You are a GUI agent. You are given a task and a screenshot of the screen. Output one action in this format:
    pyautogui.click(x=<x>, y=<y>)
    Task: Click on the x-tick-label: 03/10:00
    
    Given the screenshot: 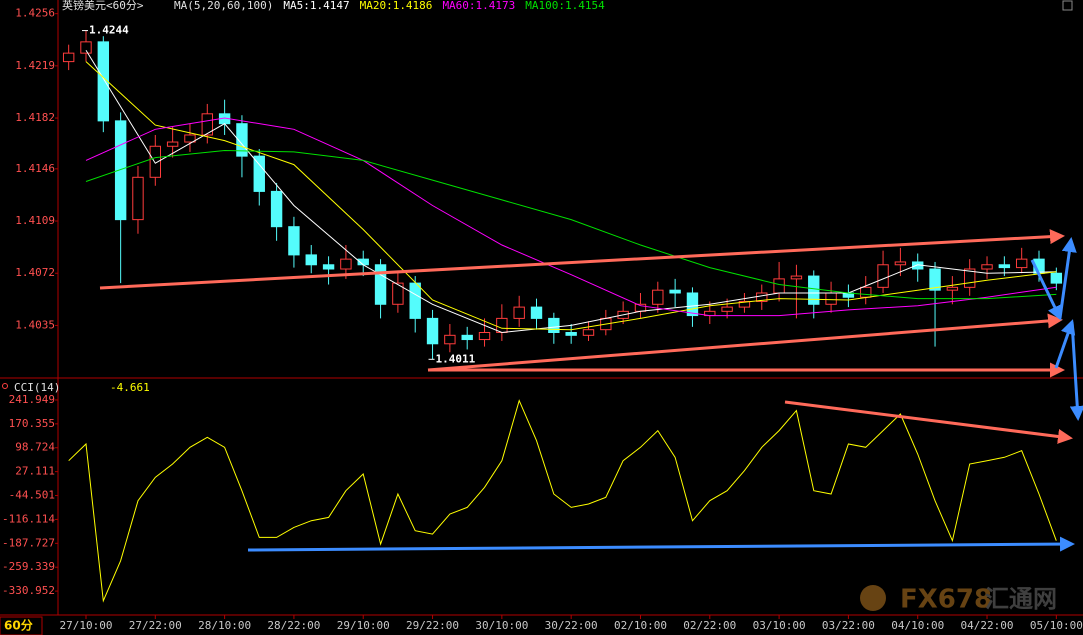 What is the action you would take?
    pyautogui.click(x=779, y=625)
    